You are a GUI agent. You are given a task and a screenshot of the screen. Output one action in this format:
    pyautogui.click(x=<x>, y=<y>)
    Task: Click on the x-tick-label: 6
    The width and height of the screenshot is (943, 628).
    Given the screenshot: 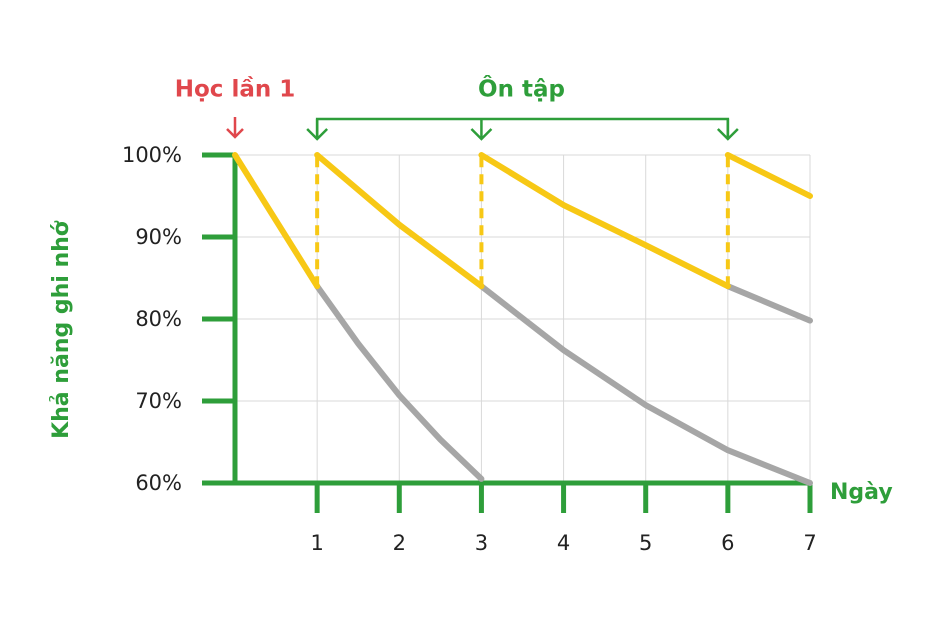 What is the action you would take?
    pyautogui.click(x=727, y=543)
    